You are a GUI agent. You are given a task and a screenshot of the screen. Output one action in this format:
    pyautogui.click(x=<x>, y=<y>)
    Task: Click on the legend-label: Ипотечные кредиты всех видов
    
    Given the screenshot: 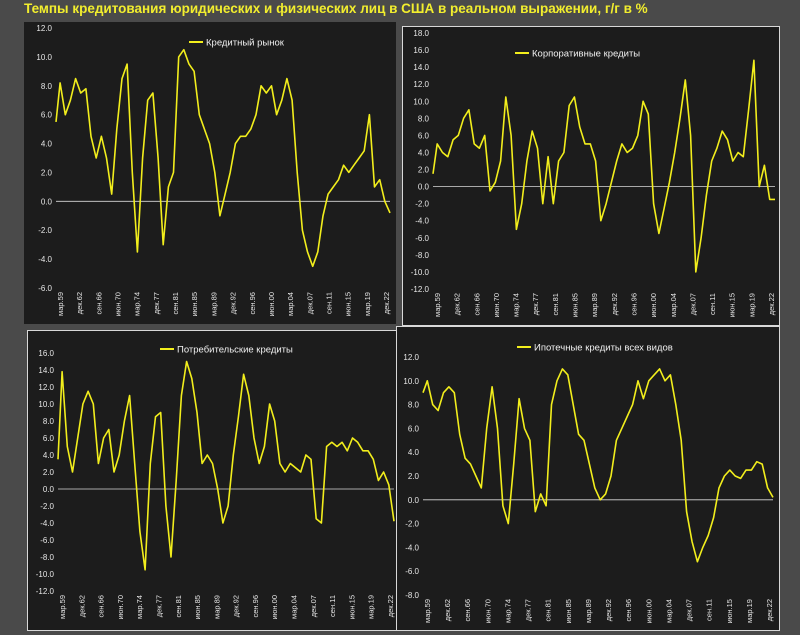 What is the action you would take?
    pyautogui.click(x=603, y=348)
    